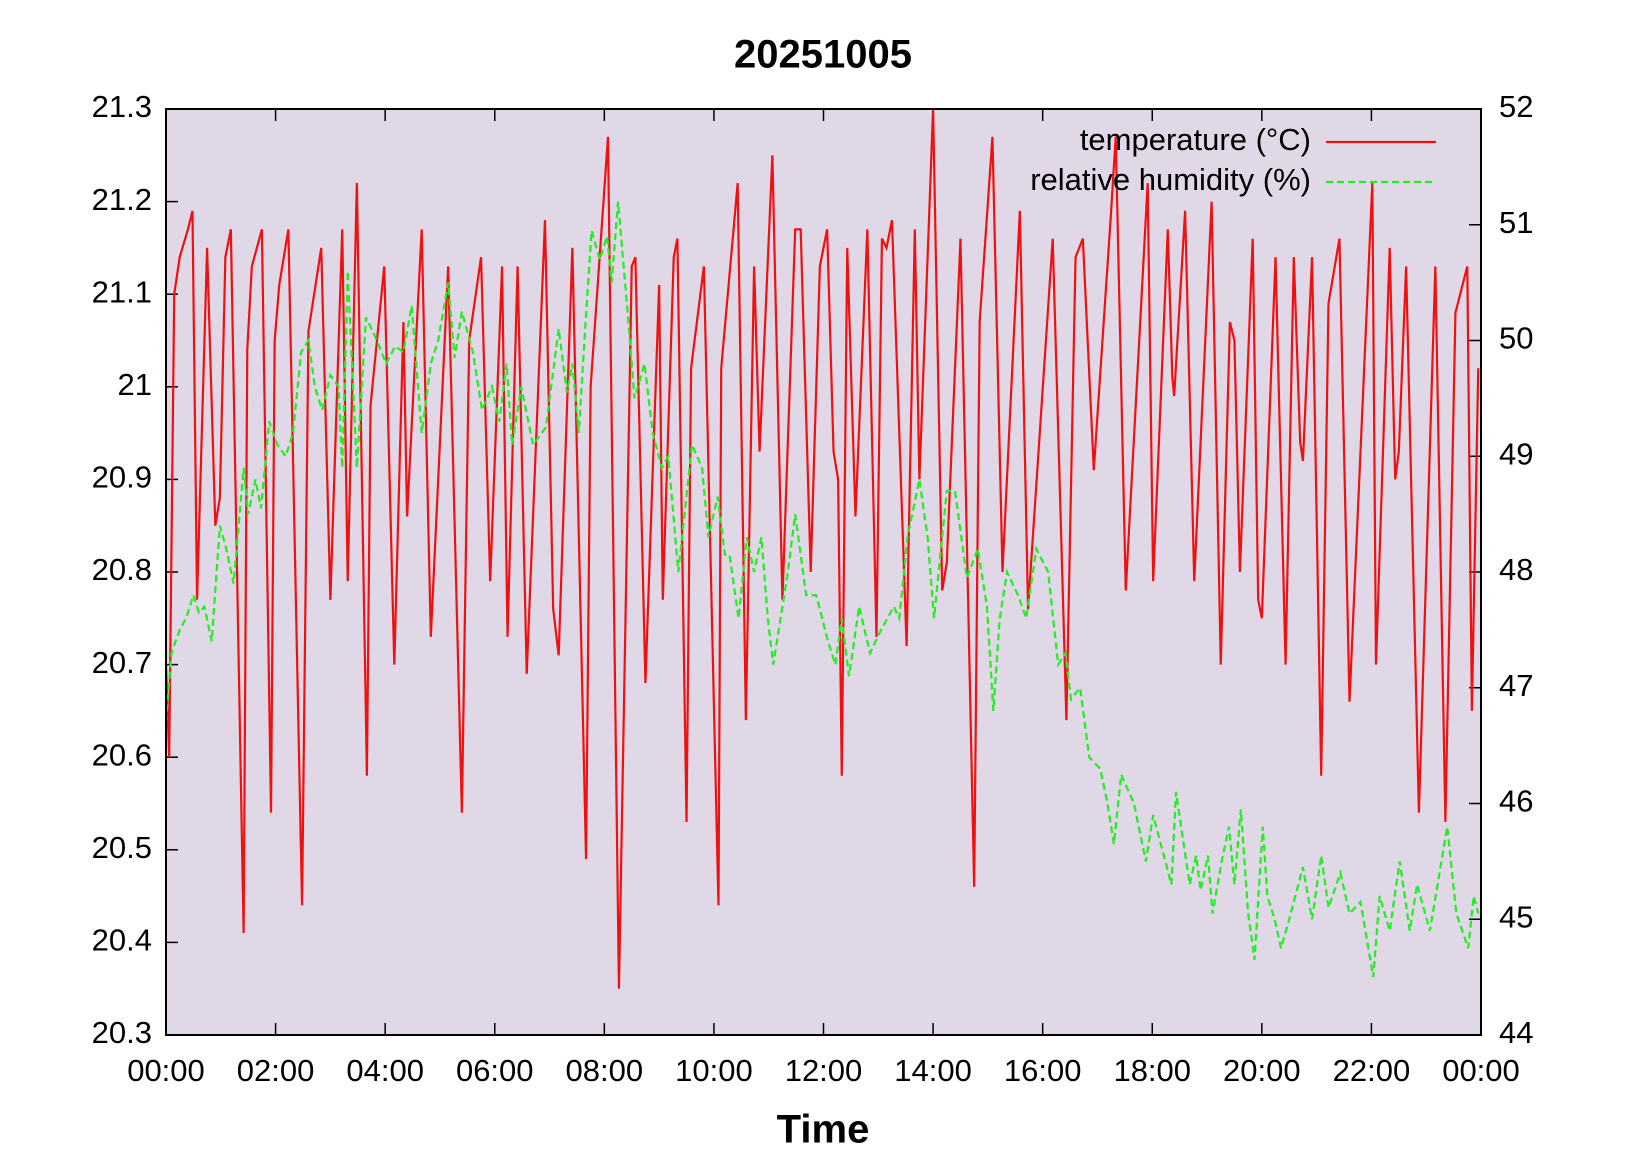  Describe the element at coordinates (823, 55) in the screenshot. I see `chart-title: 20251005` at that location.